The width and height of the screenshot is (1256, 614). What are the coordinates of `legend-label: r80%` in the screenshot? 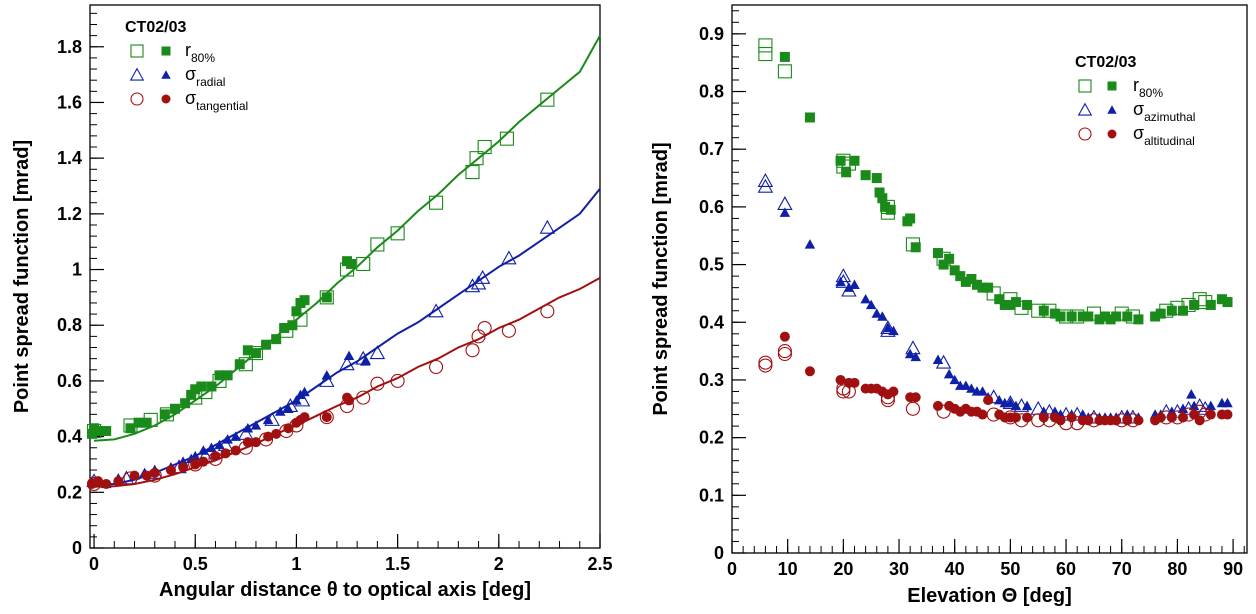 It's located at (200, 52).